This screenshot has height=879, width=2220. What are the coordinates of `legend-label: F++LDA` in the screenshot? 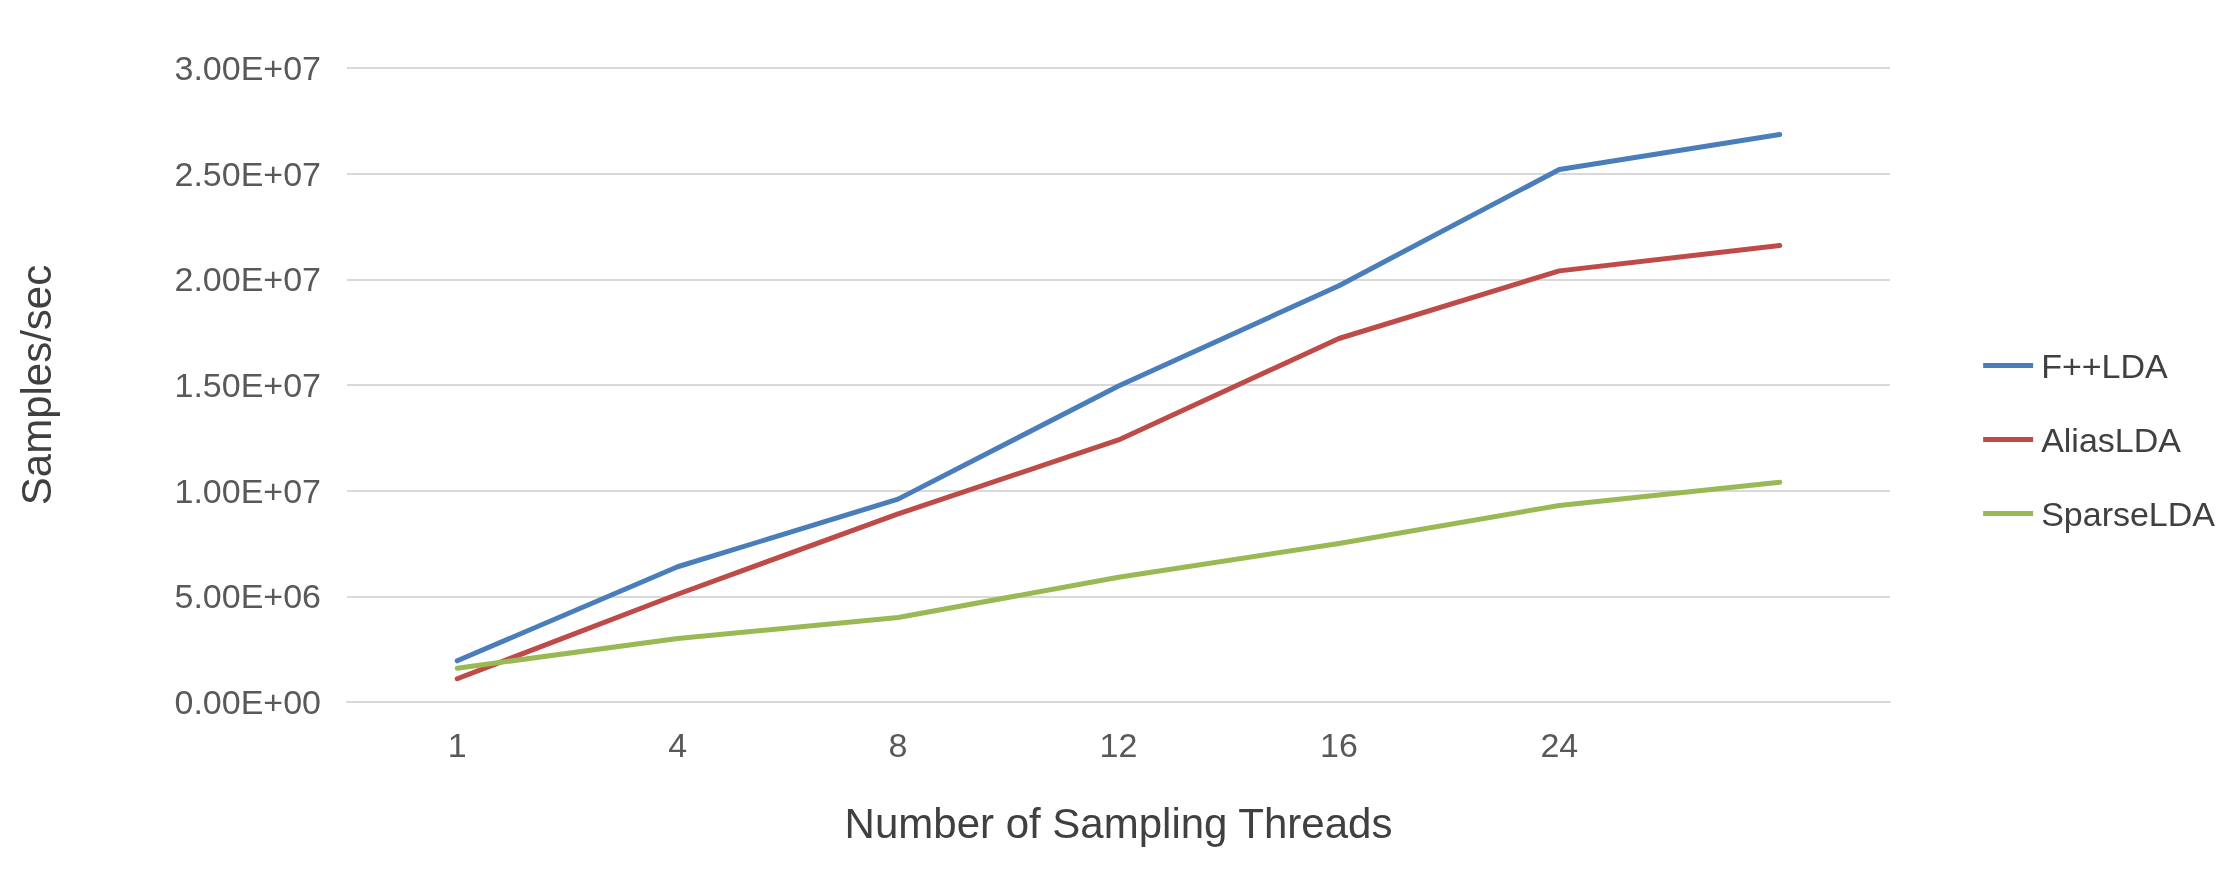 It's located at (2105, 365).